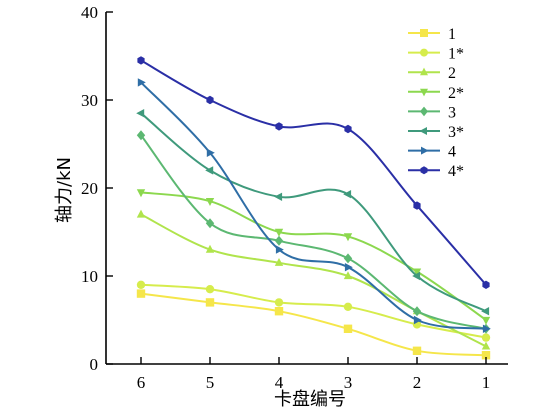 The image size is (550, 411). Describe the element at coordinates (348, 382) in the screenshot. I see `x-tick-label: 3` at that location.